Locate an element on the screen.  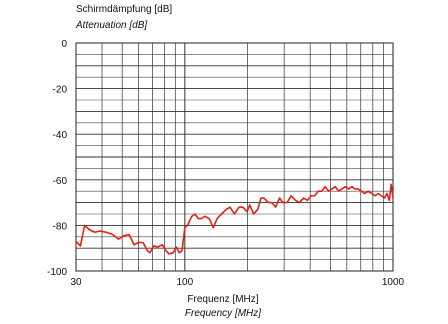
x-axis-label: Frequenz [MHz] is located at coordinates (222, 299).